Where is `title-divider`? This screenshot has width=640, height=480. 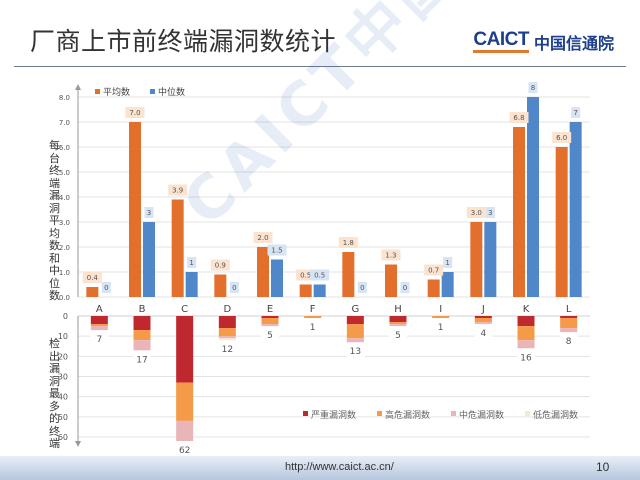
title-divider is located at coordinates (320, 66).